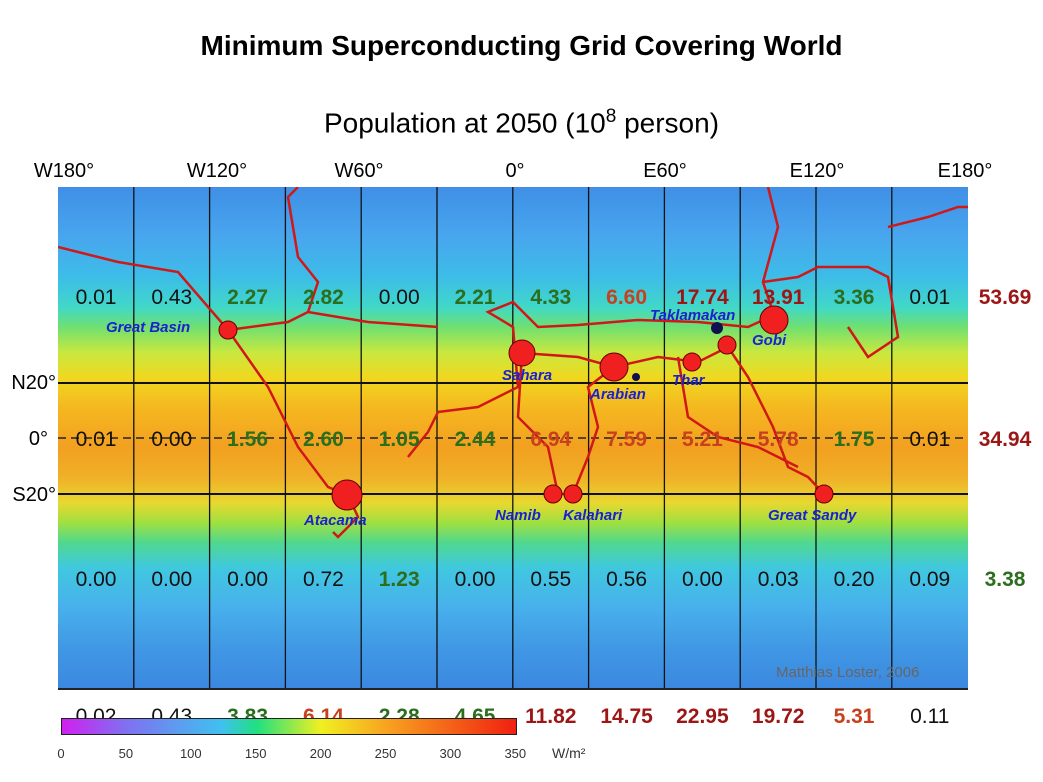  What do you see at coordinates (627, 439) in the screenshot?
I see `population-value: 7.59` at bounding box center [627, 439].